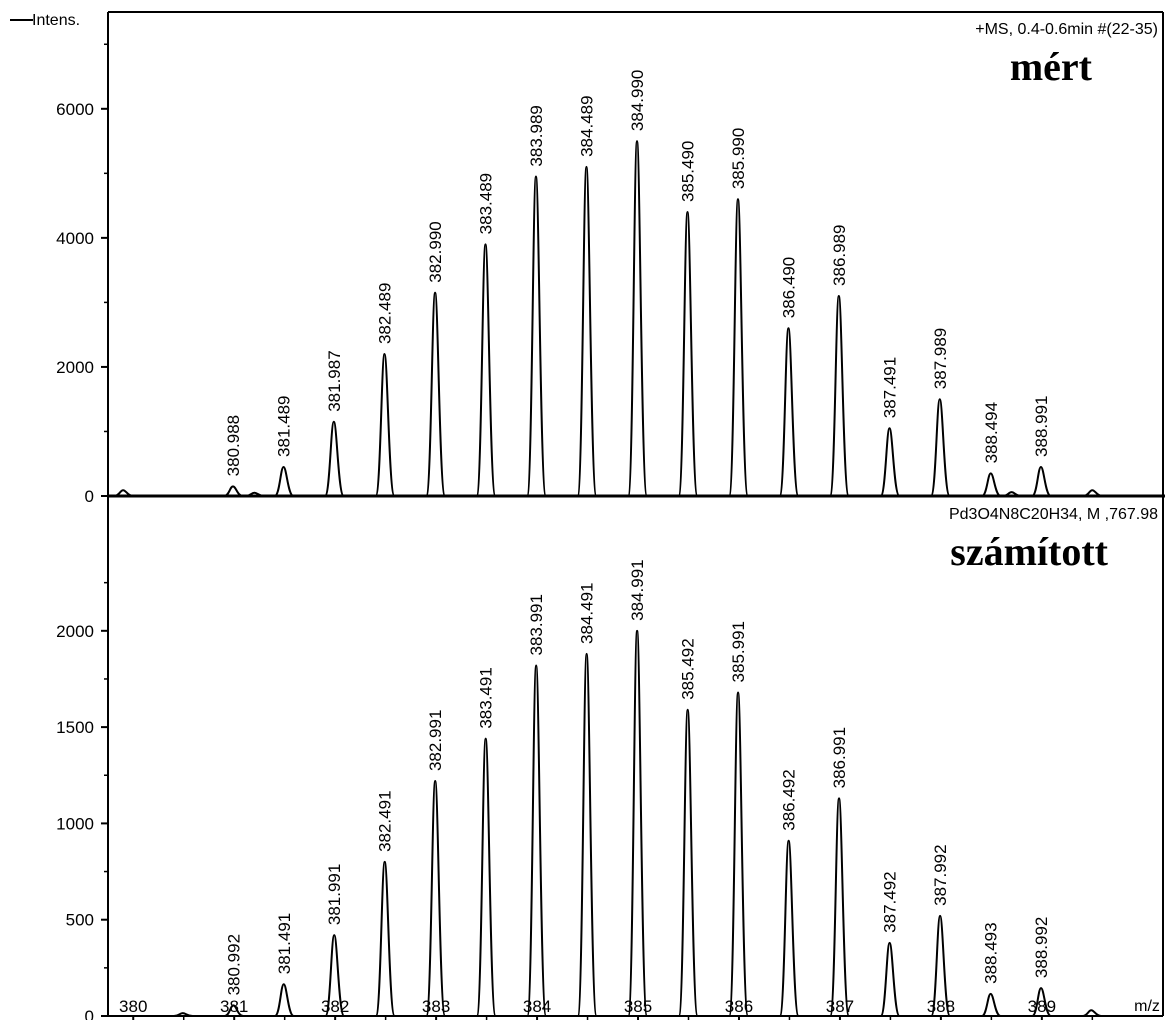 The image size is (1167, 1020). I want to click on calculated-y-tick-label: 0, so click(89, 1013).